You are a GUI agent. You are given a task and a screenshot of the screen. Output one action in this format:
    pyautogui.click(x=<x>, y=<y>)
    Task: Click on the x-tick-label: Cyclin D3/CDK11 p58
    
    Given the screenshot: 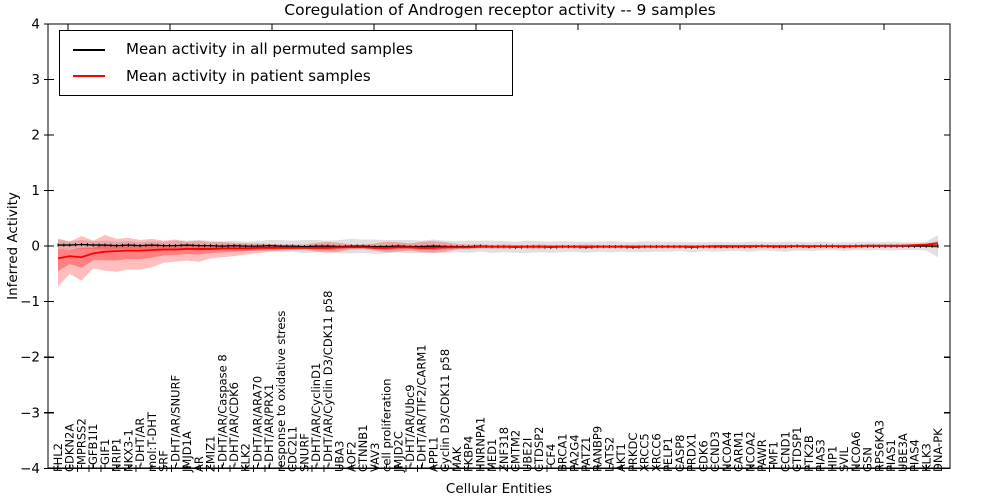 What is the action you would take?
    pyautogui.click(x=445, y=410)
    